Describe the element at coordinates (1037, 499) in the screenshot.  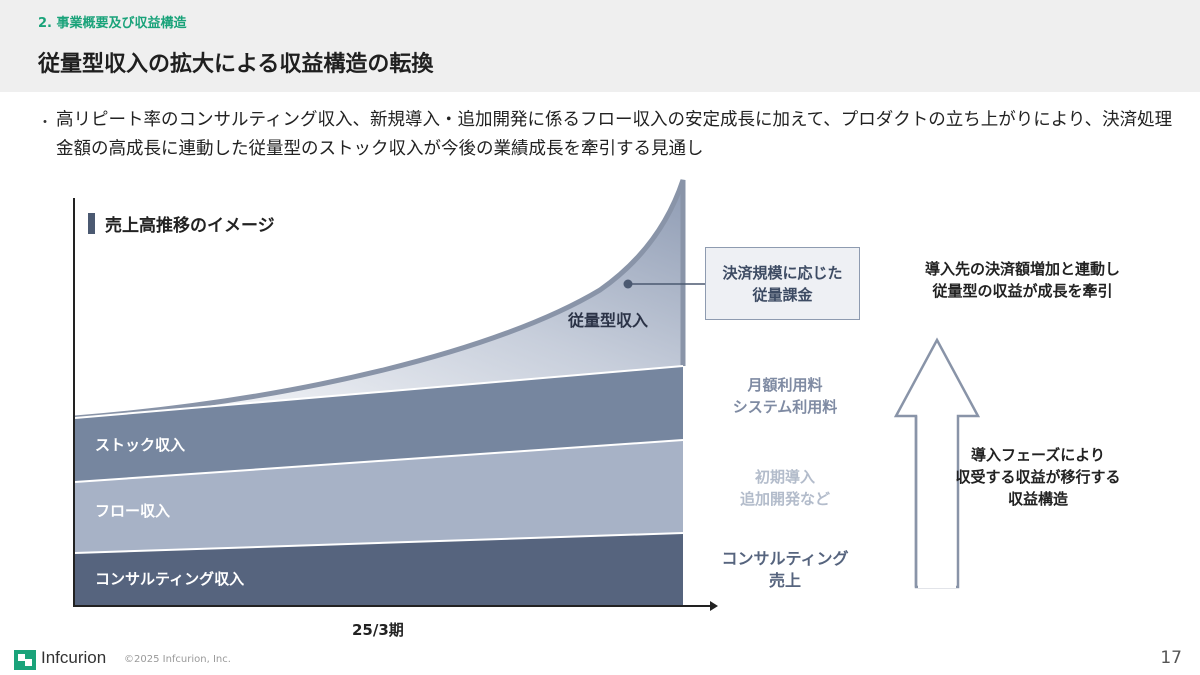
I see `phase-caption-line3: 収益構造` at that location.